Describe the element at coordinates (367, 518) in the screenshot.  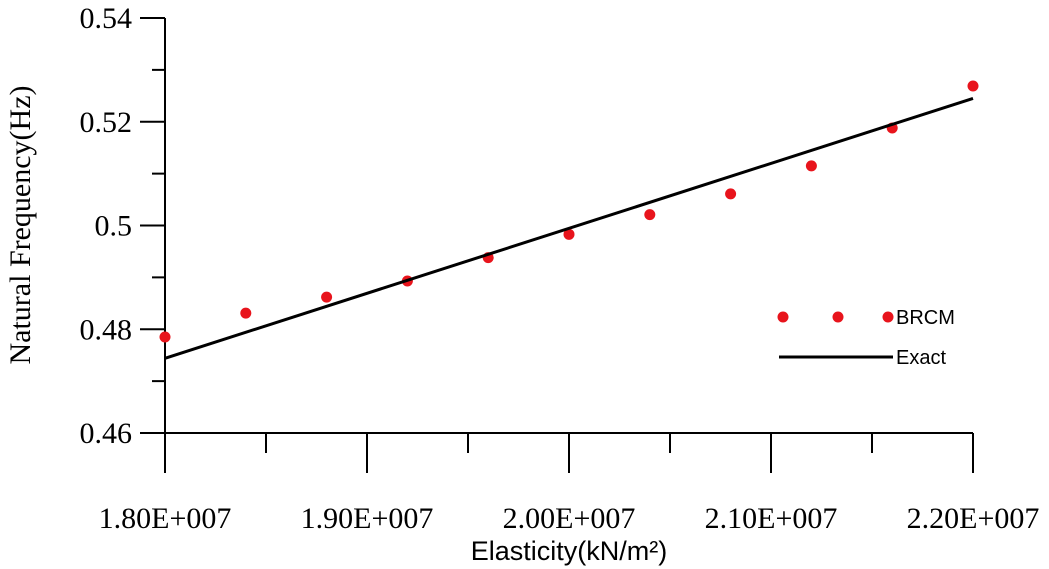
I see `x-tick-label: 1.90E+007` at that location.